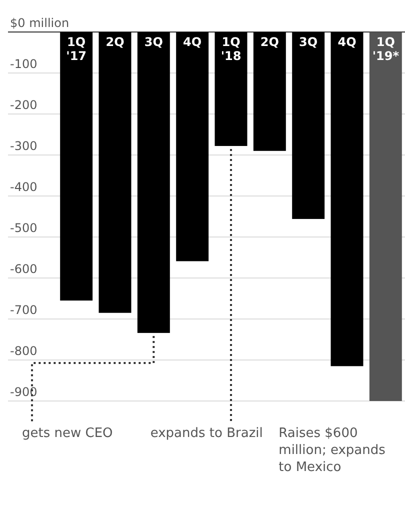  What do you see at coordinates (76, 49) in the screenshot?
I see `x-tick-label: 1Q '17` at bounding box center [76, 49].